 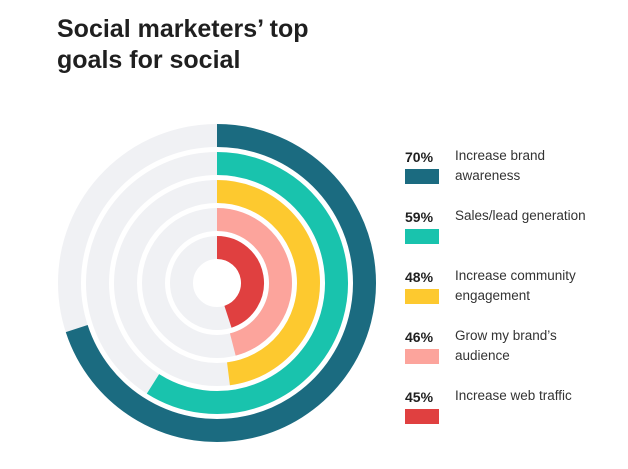 What do you see at coordinates (183, 44) in the screenshot?
I see `chart-title: Social marketers’ top goals for social` at bounding box center [183, 44].